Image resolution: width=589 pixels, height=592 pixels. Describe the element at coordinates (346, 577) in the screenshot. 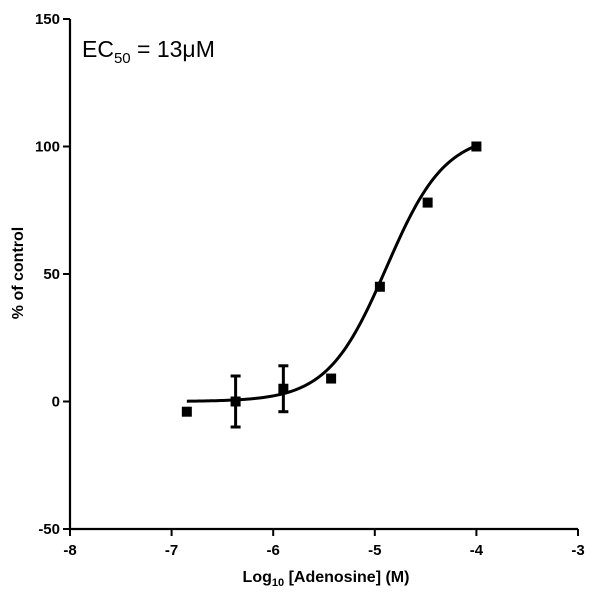

I see `x-axis-title-rest: [Adenosine] (M)` at that location.